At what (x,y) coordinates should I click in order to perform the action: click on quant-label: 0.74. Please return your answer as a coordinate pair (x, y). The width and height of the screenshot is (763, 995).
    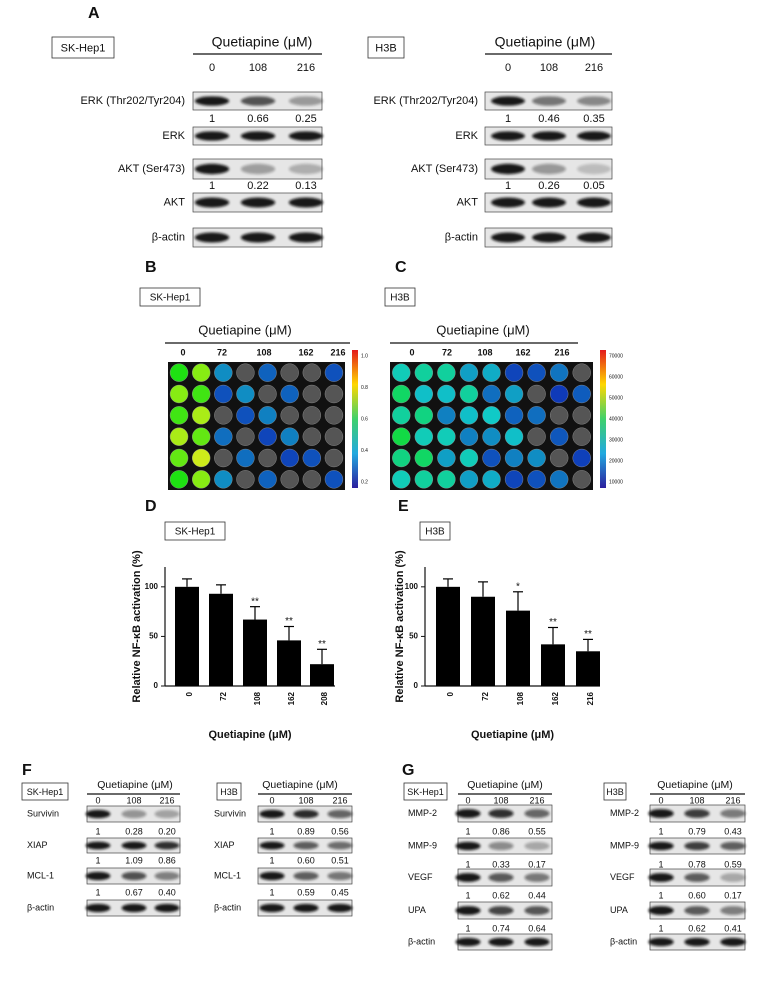
    Looking at the image, I should click on (501, 928).